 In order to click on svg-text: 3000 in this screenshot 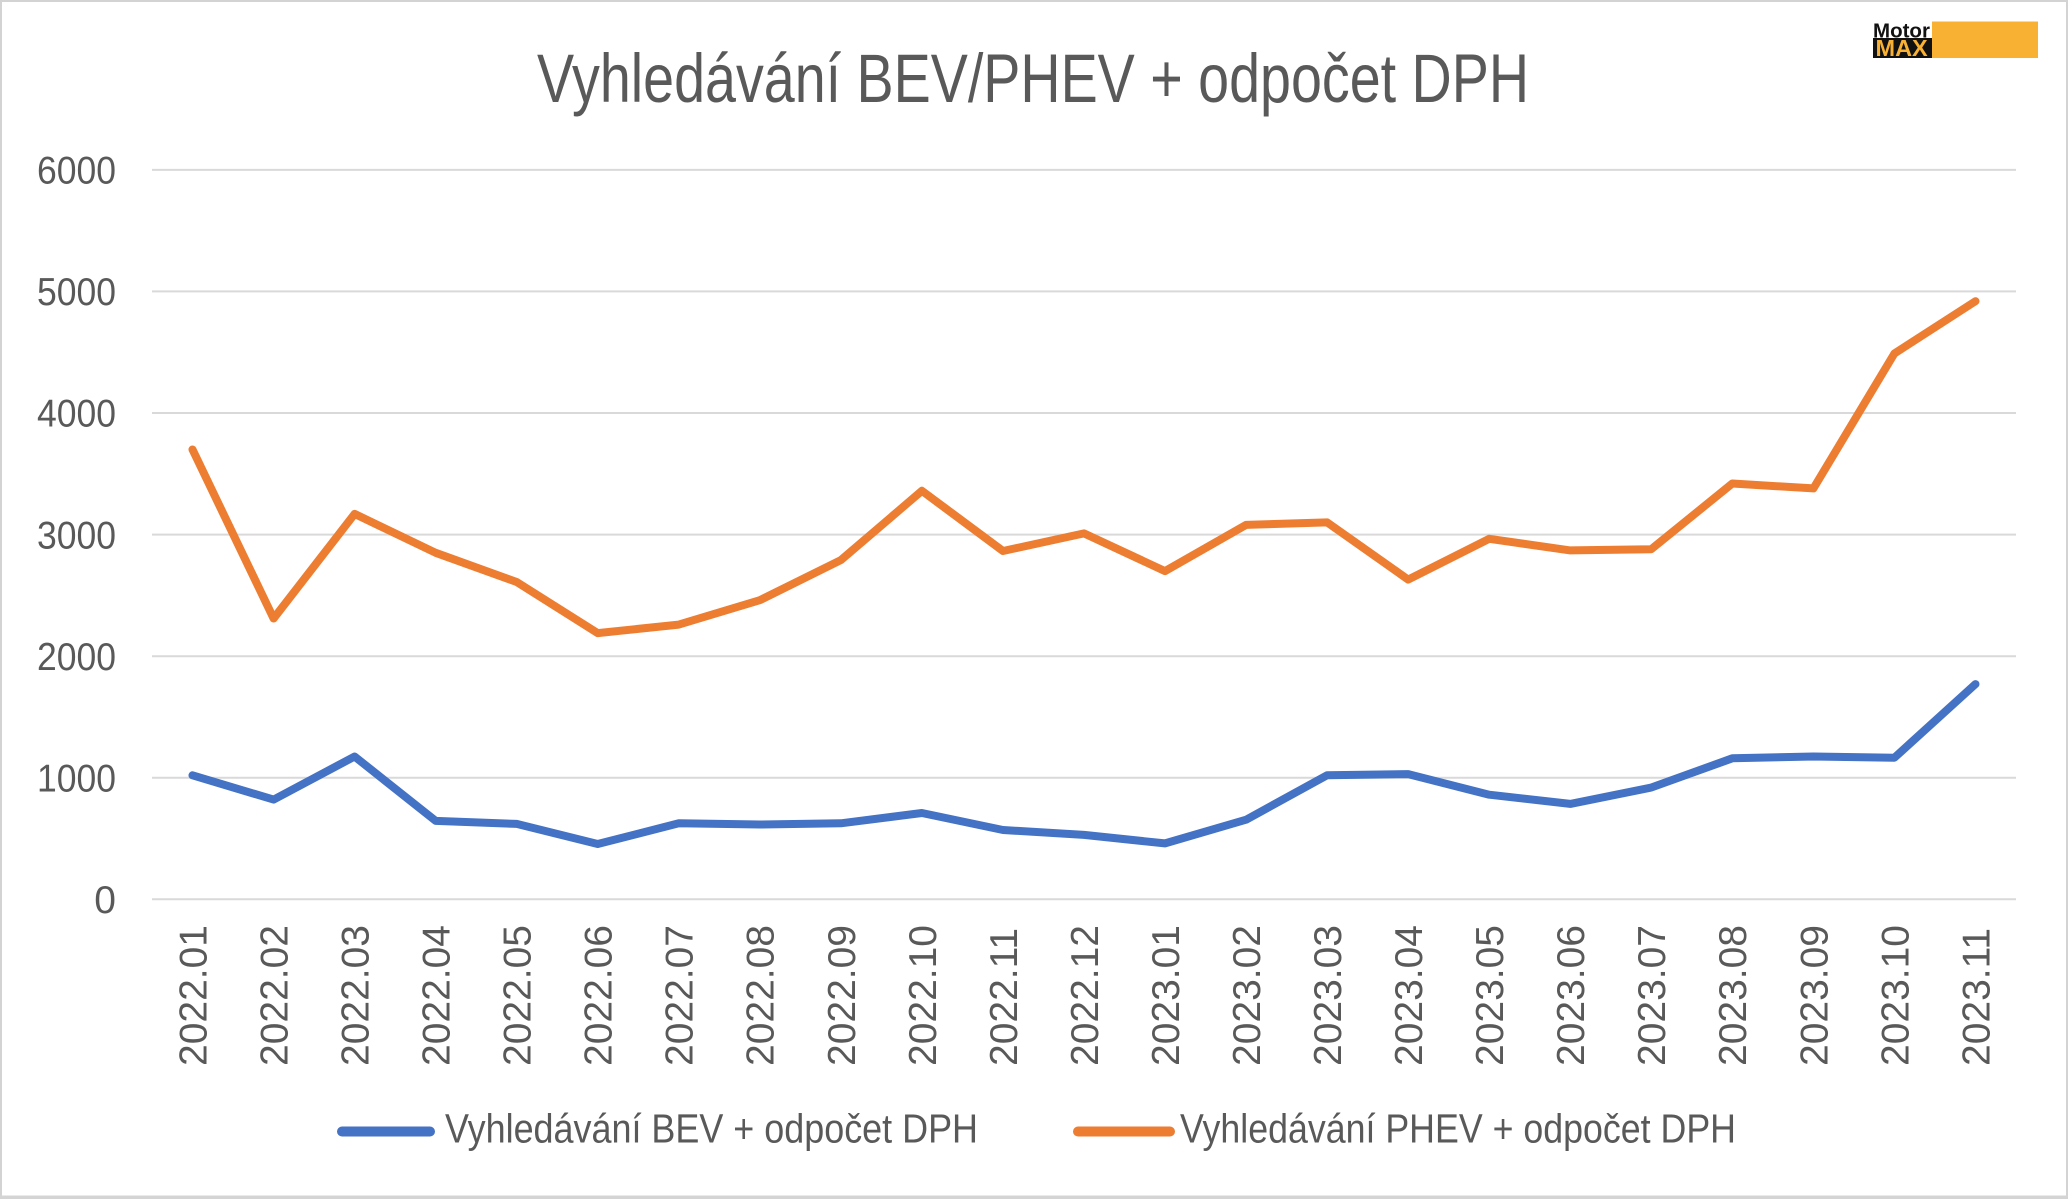, I will do `click(76, 535)`.